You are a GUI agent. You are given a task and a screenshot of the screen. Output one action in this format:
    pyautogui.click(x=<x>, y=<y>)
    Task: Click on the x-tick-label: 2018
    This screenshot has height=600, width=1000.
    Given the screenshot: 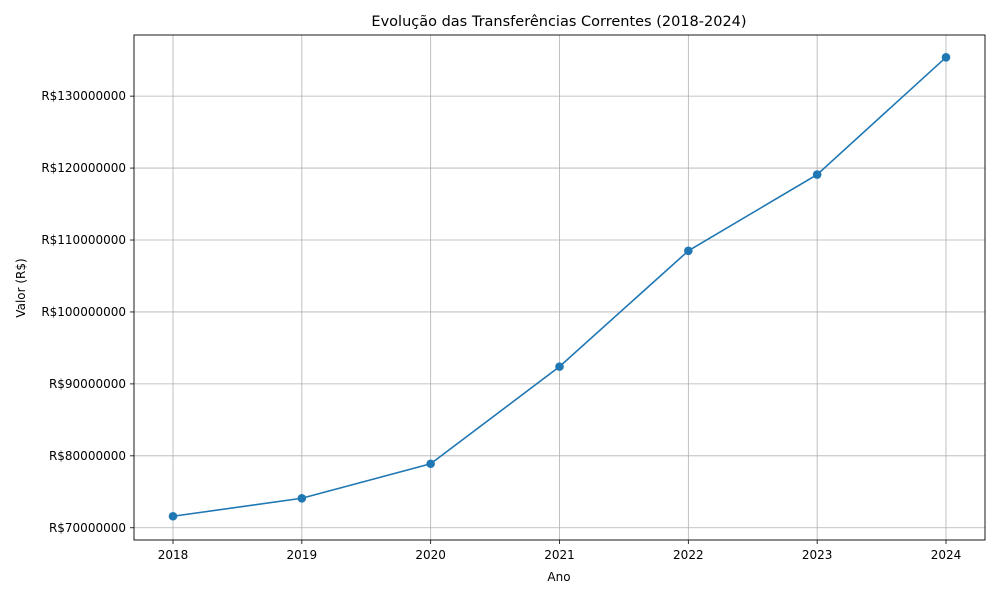 What is the action you would take?
    pyautogui.click(x=173, y=555)
    